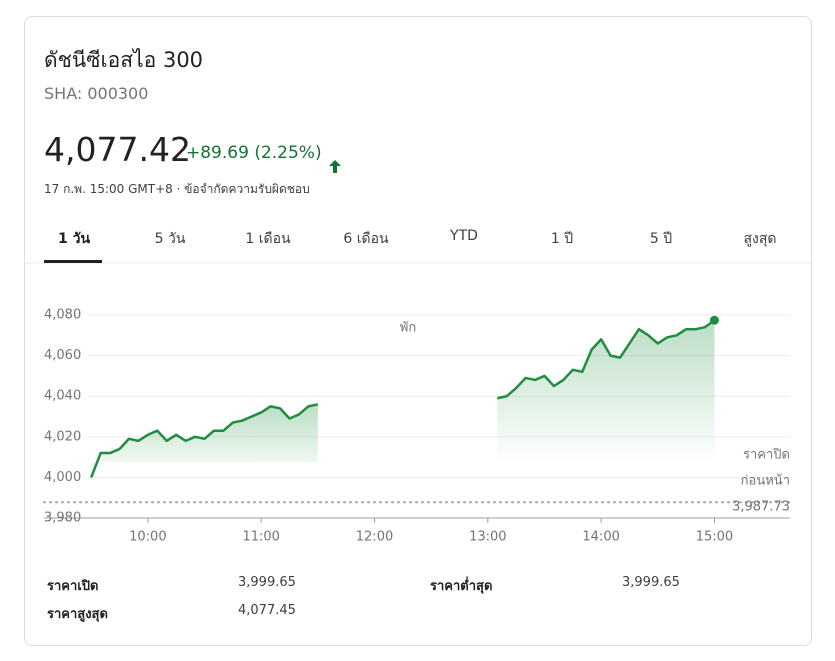  What do you see at coordinates (335, 166) in the screenshot?
I see `up-arrow` at bounding box center [335, 166].